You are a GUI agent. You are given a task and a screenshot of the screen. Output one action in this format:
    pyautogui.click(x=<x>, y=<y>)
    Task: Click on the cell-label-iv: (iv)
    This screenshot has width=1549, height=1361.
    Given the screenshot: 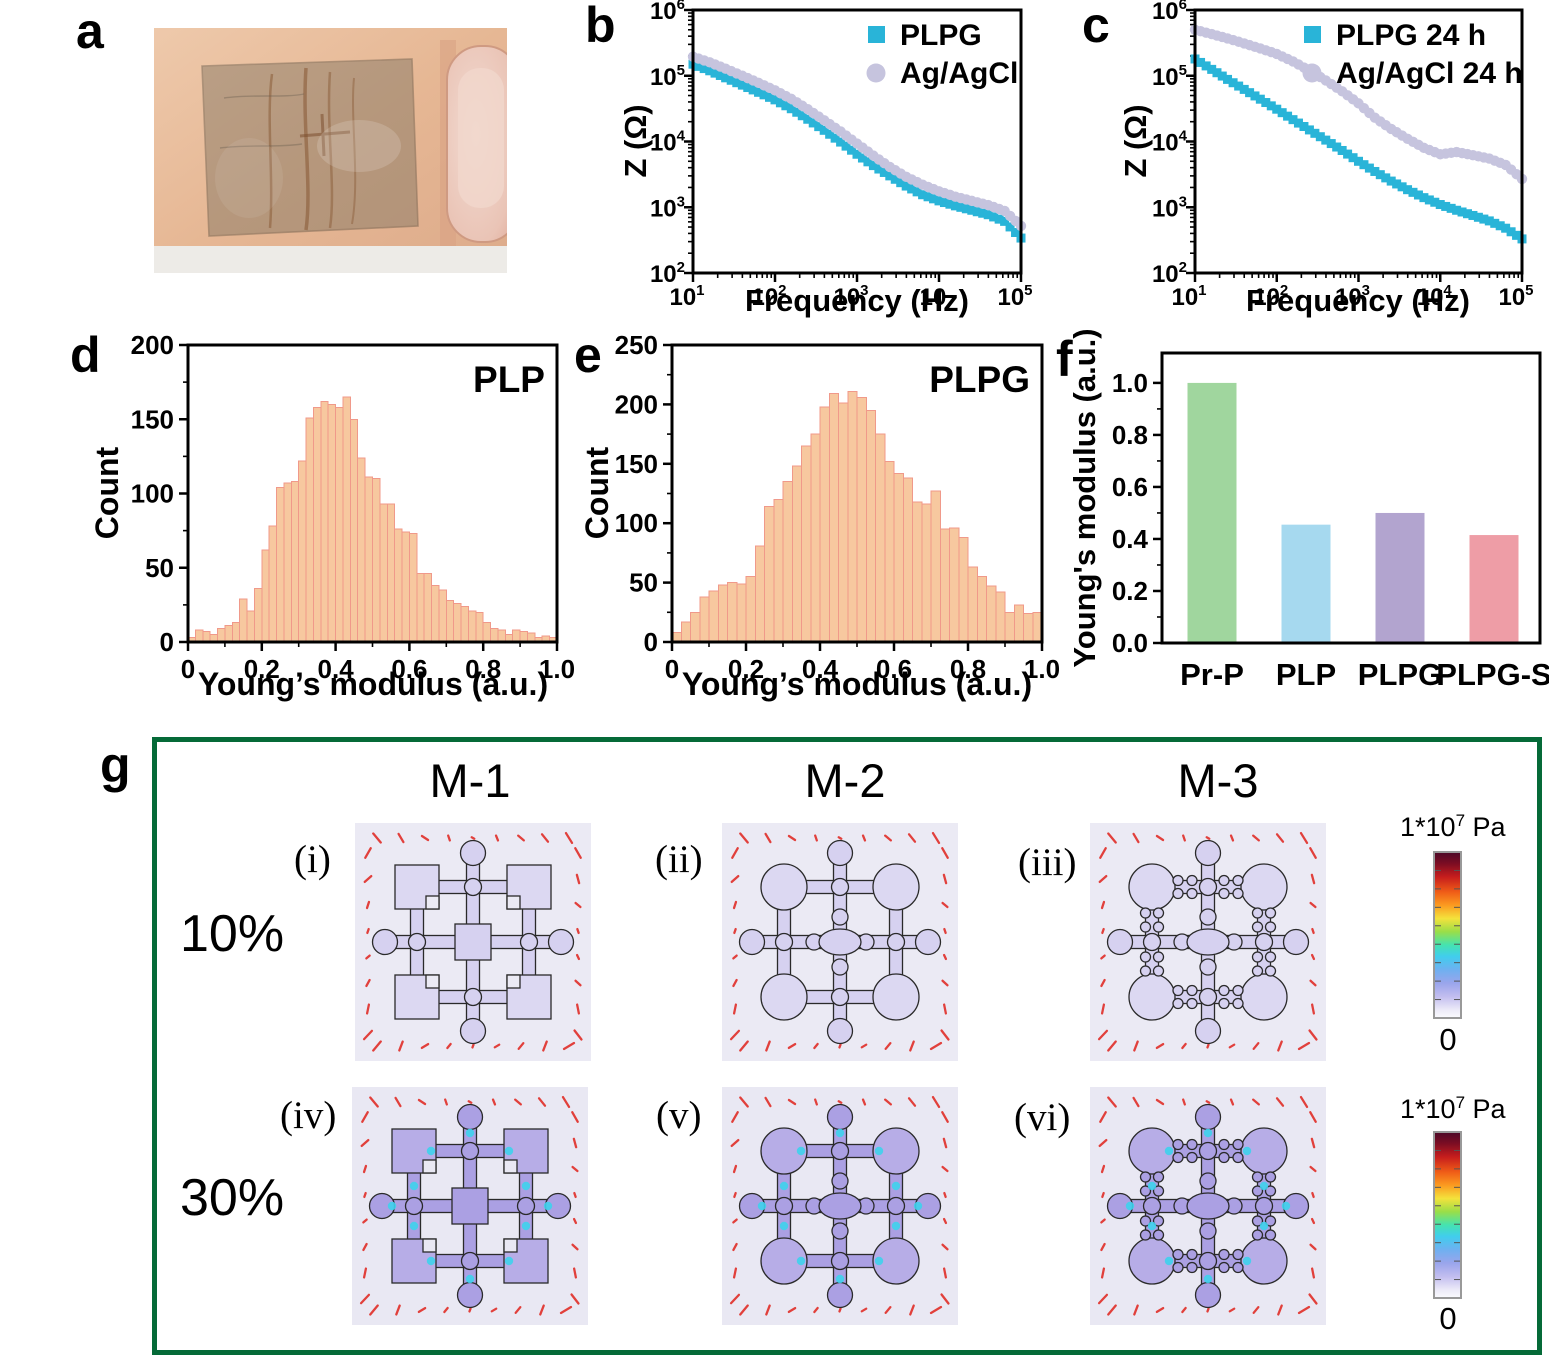 What is the action you would take?
    pyautogui.click(x=308, y=1115)
    